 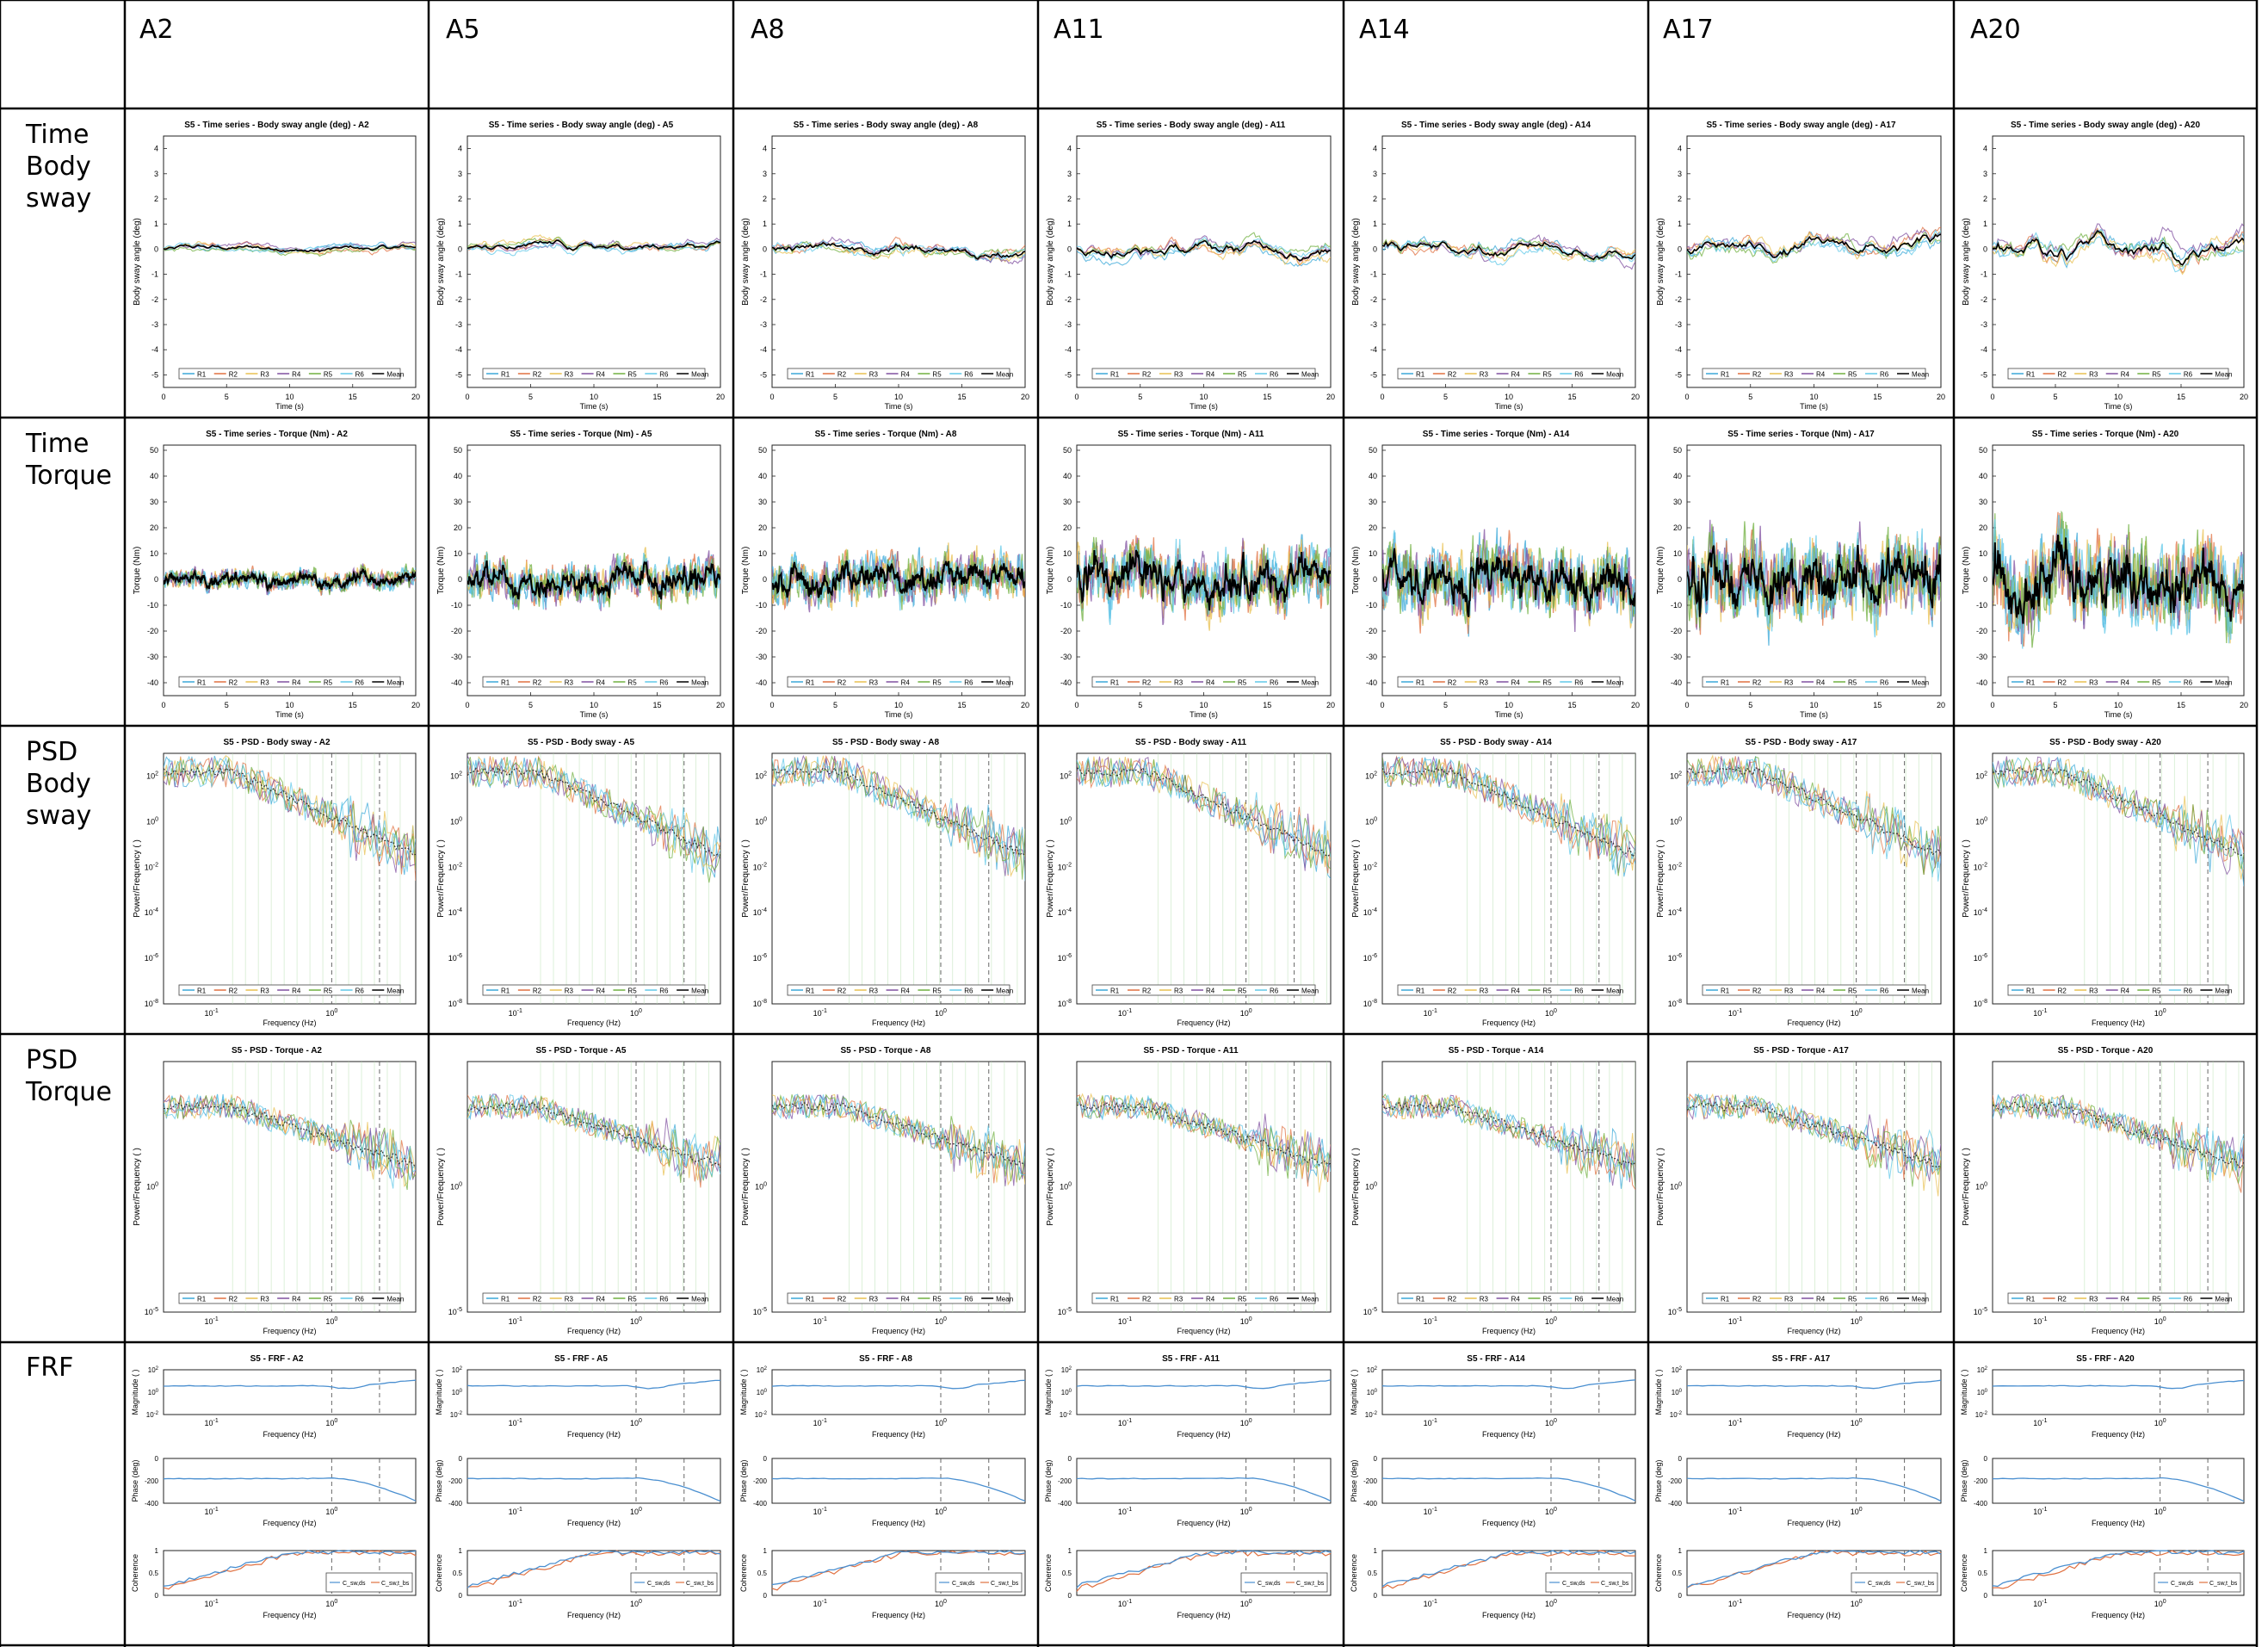 I want to click on series-line-r6, so click(x=593, y=815).